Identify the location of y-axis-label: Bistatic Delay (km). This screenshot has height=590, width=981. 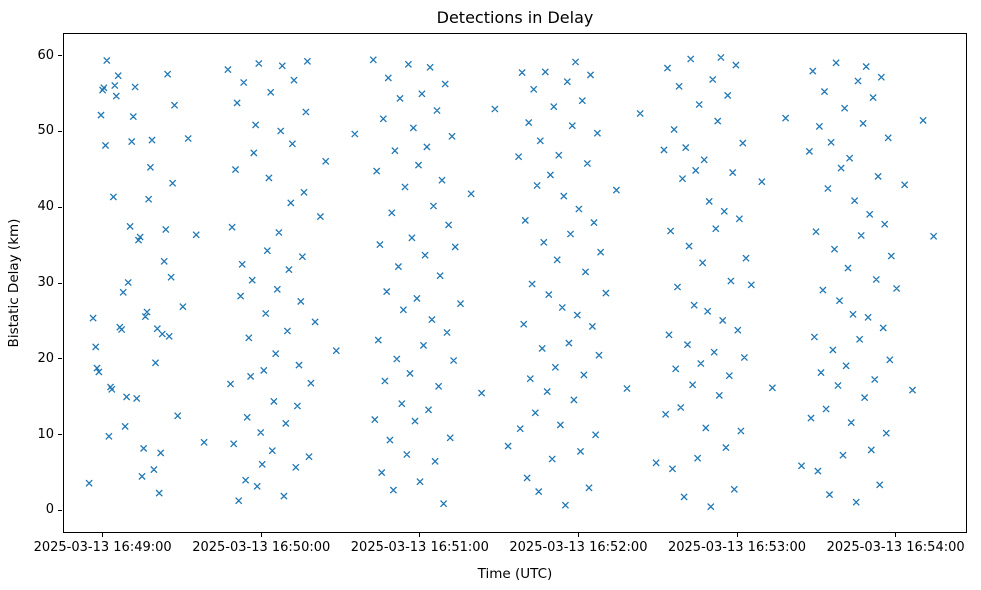
(14, 283).